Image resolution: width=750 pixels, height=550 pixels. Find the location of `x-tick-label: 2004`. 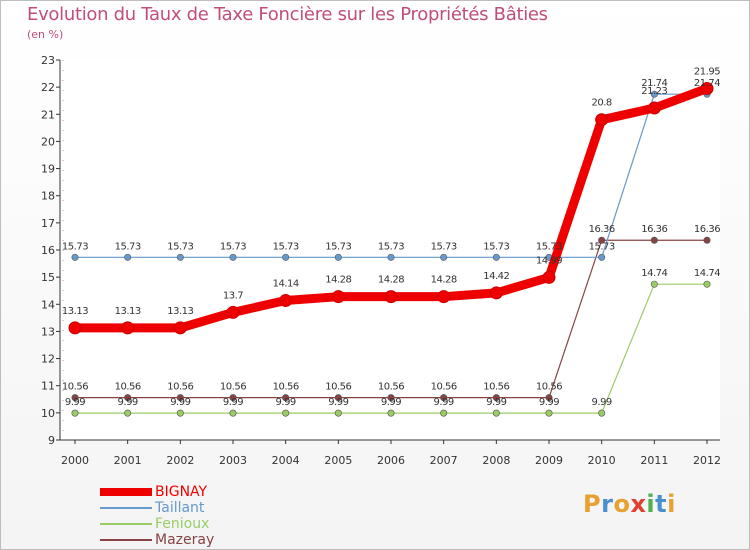

x-tick-label: 2004 is located at coordinates (286, 460).